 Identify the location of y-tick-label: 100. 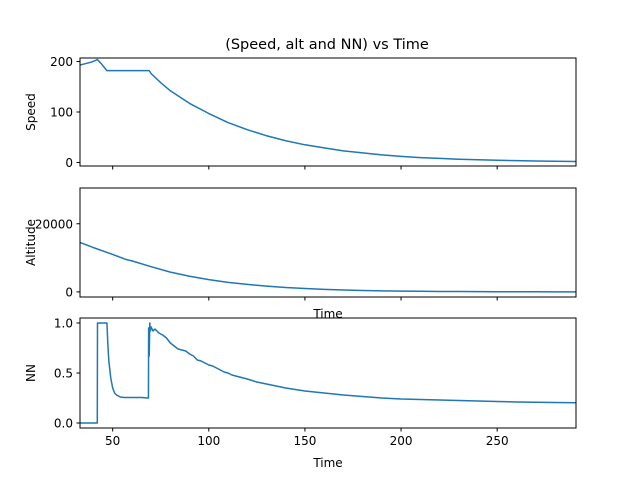
(61, 113).